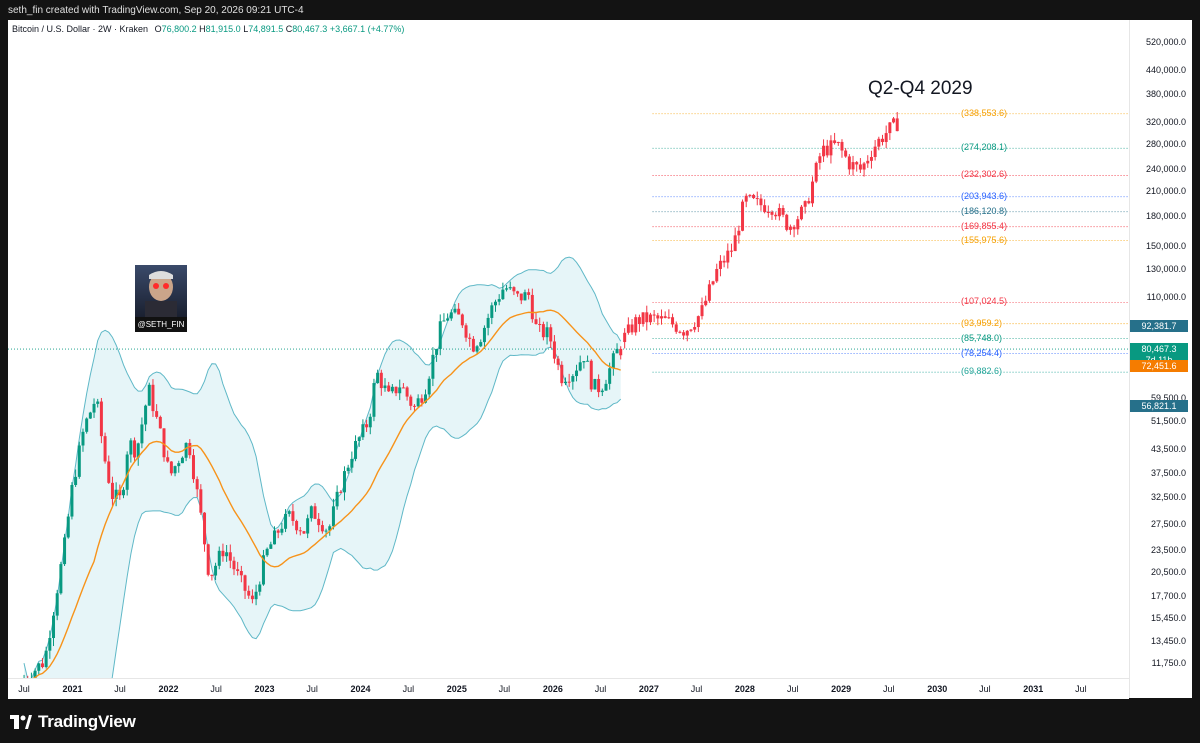 This screenshot has width=1200, height=743. Describe the element at coordinates (161, 291) in the screenshot. I see `avatar-image` at that location.